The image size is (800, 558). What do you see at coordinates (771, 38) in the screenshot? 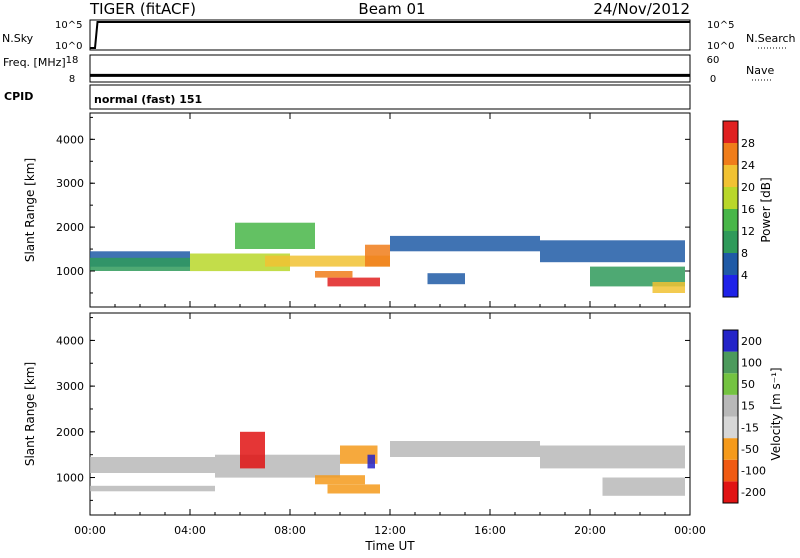
I see `nsearch-label: N.Search` at bounding box center [771, 38].